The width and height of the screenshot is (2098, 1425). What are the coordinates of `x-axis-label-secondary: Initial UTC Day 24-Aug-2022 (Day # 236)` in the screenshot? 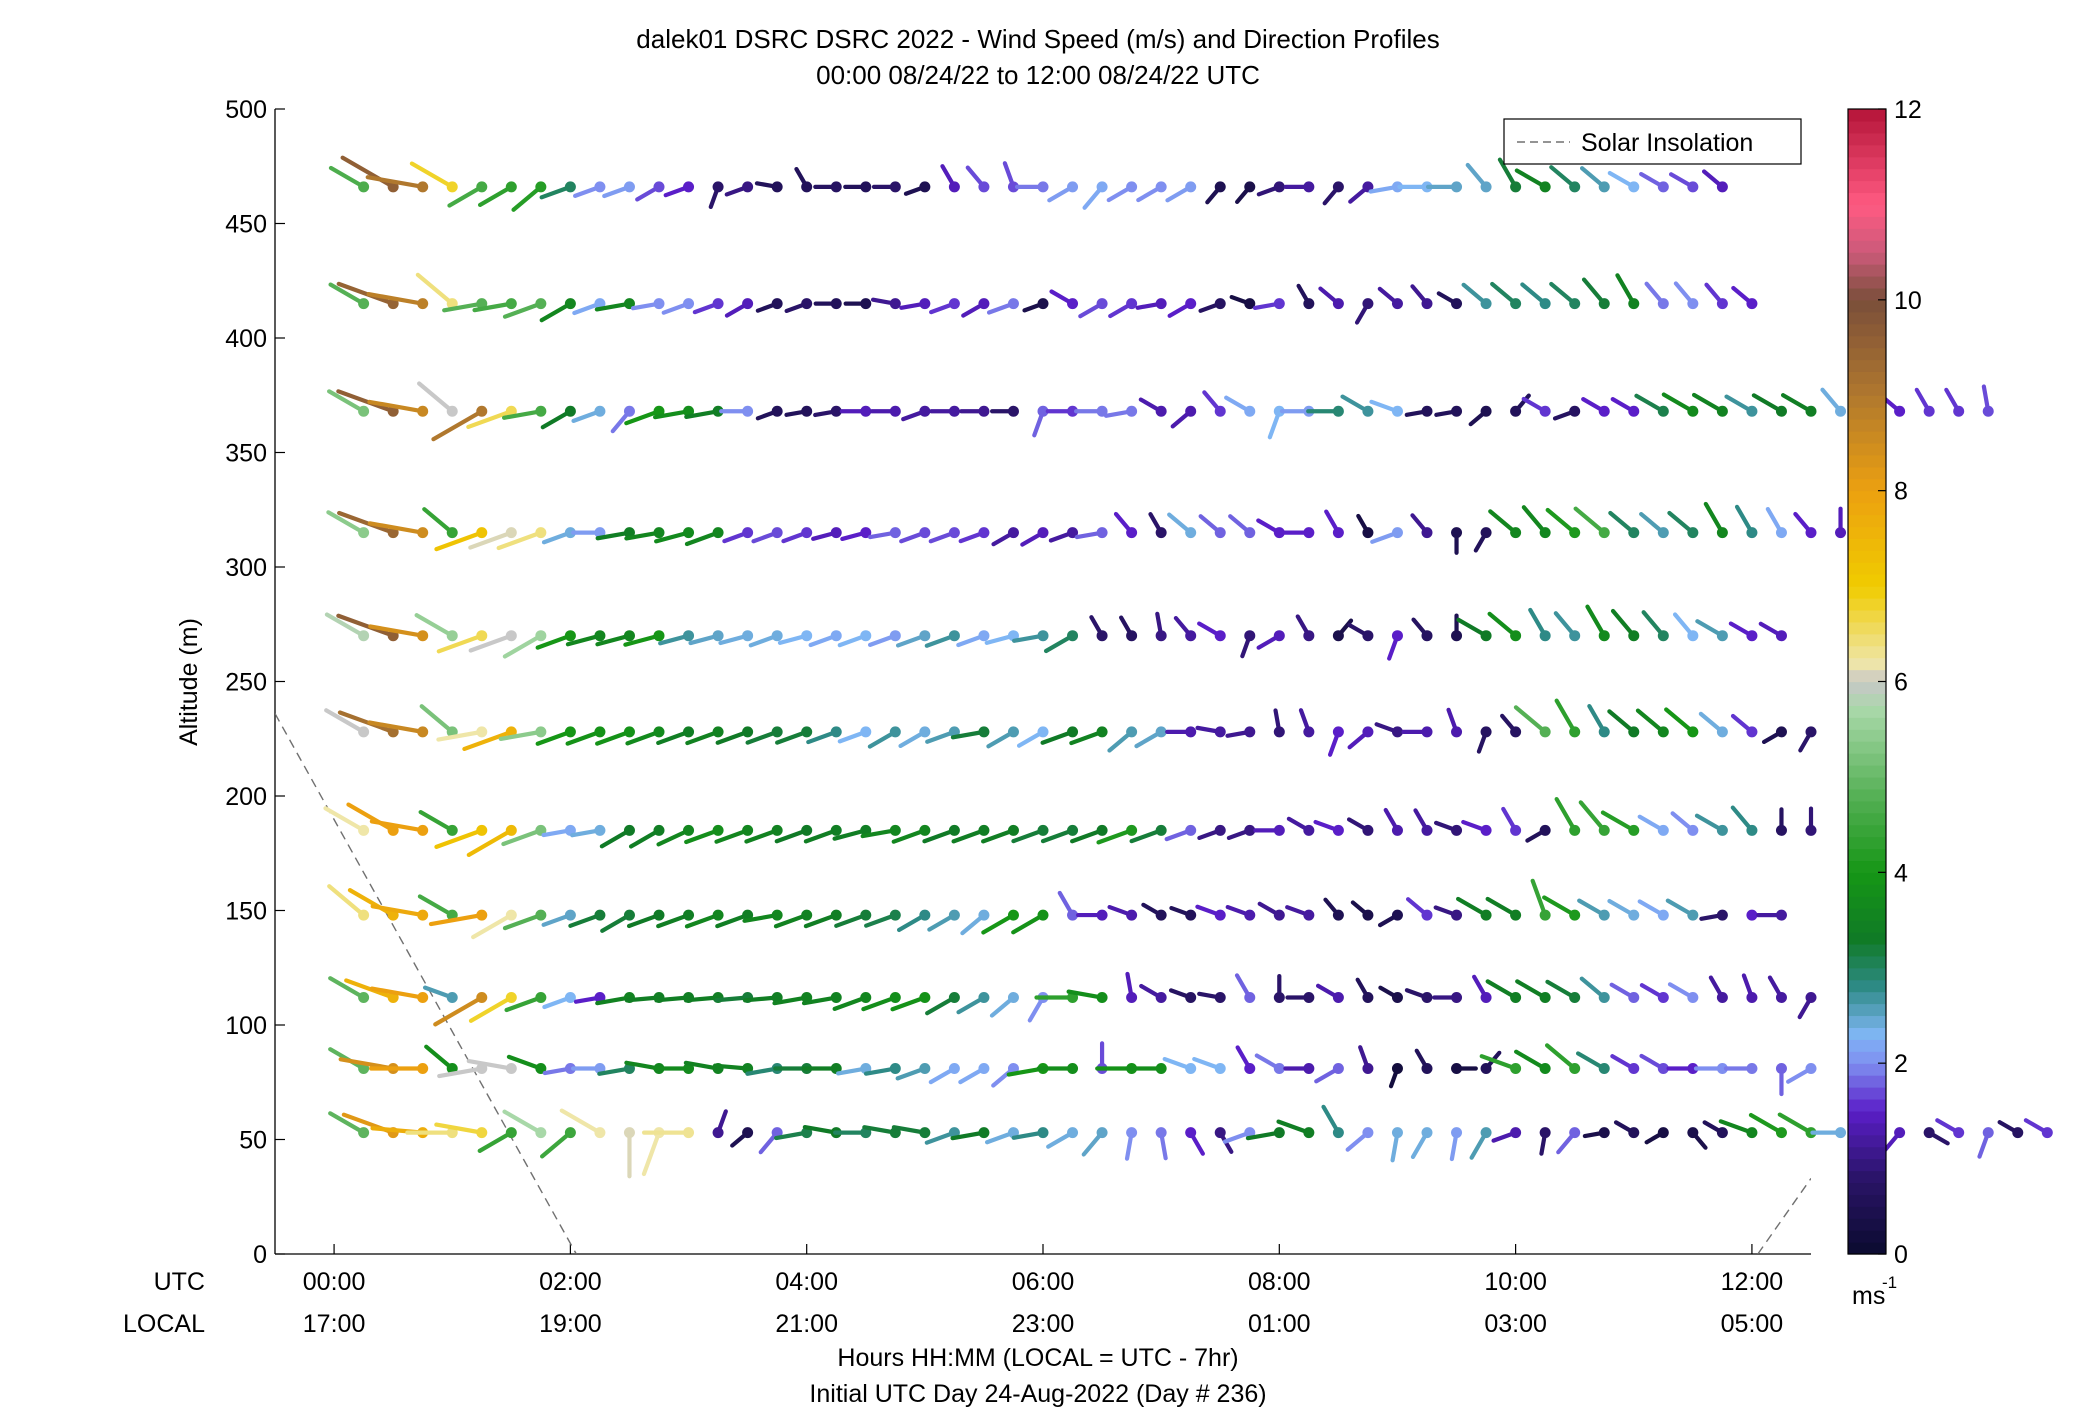 It's located at (1037, 1394).